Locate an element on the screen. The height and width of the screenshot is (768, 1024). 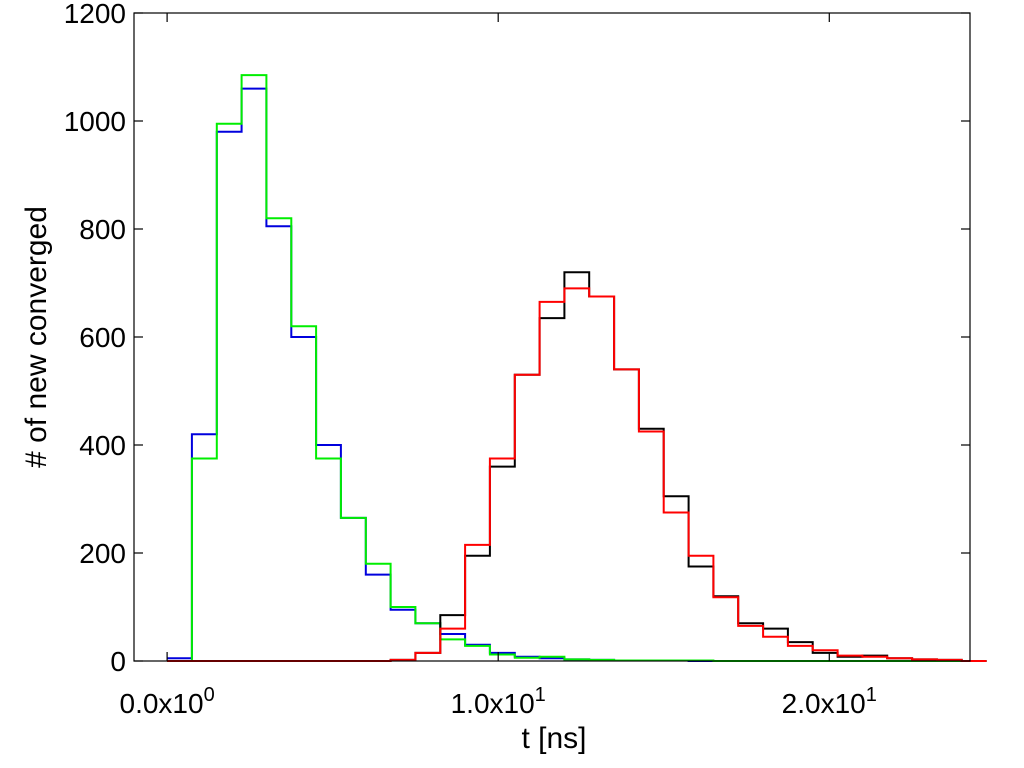
x-tick-base: 0.0x10 is located at coordinates (162, 703).